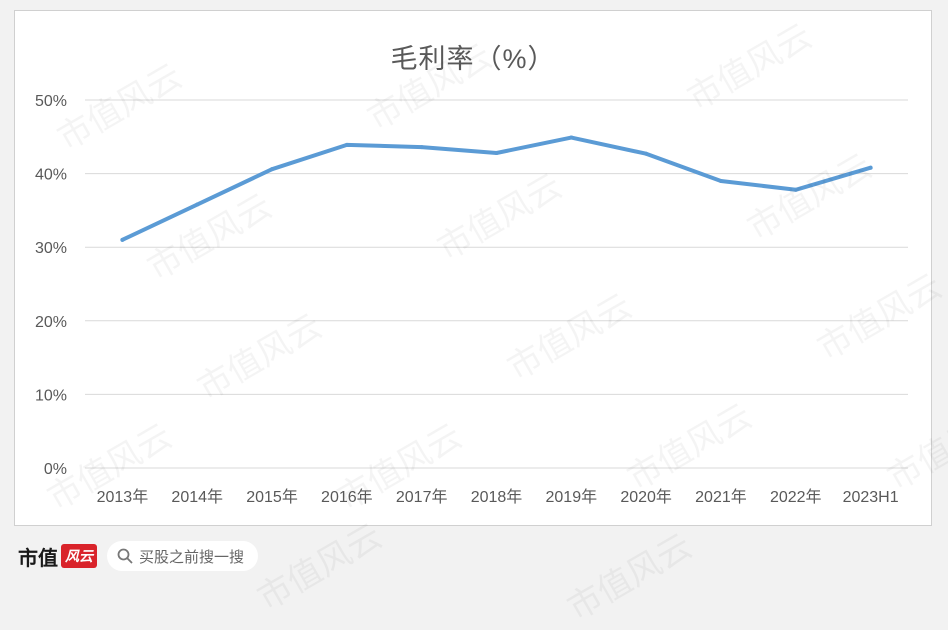  I want to click on y-tick-label: 50%, so click(51, 101).